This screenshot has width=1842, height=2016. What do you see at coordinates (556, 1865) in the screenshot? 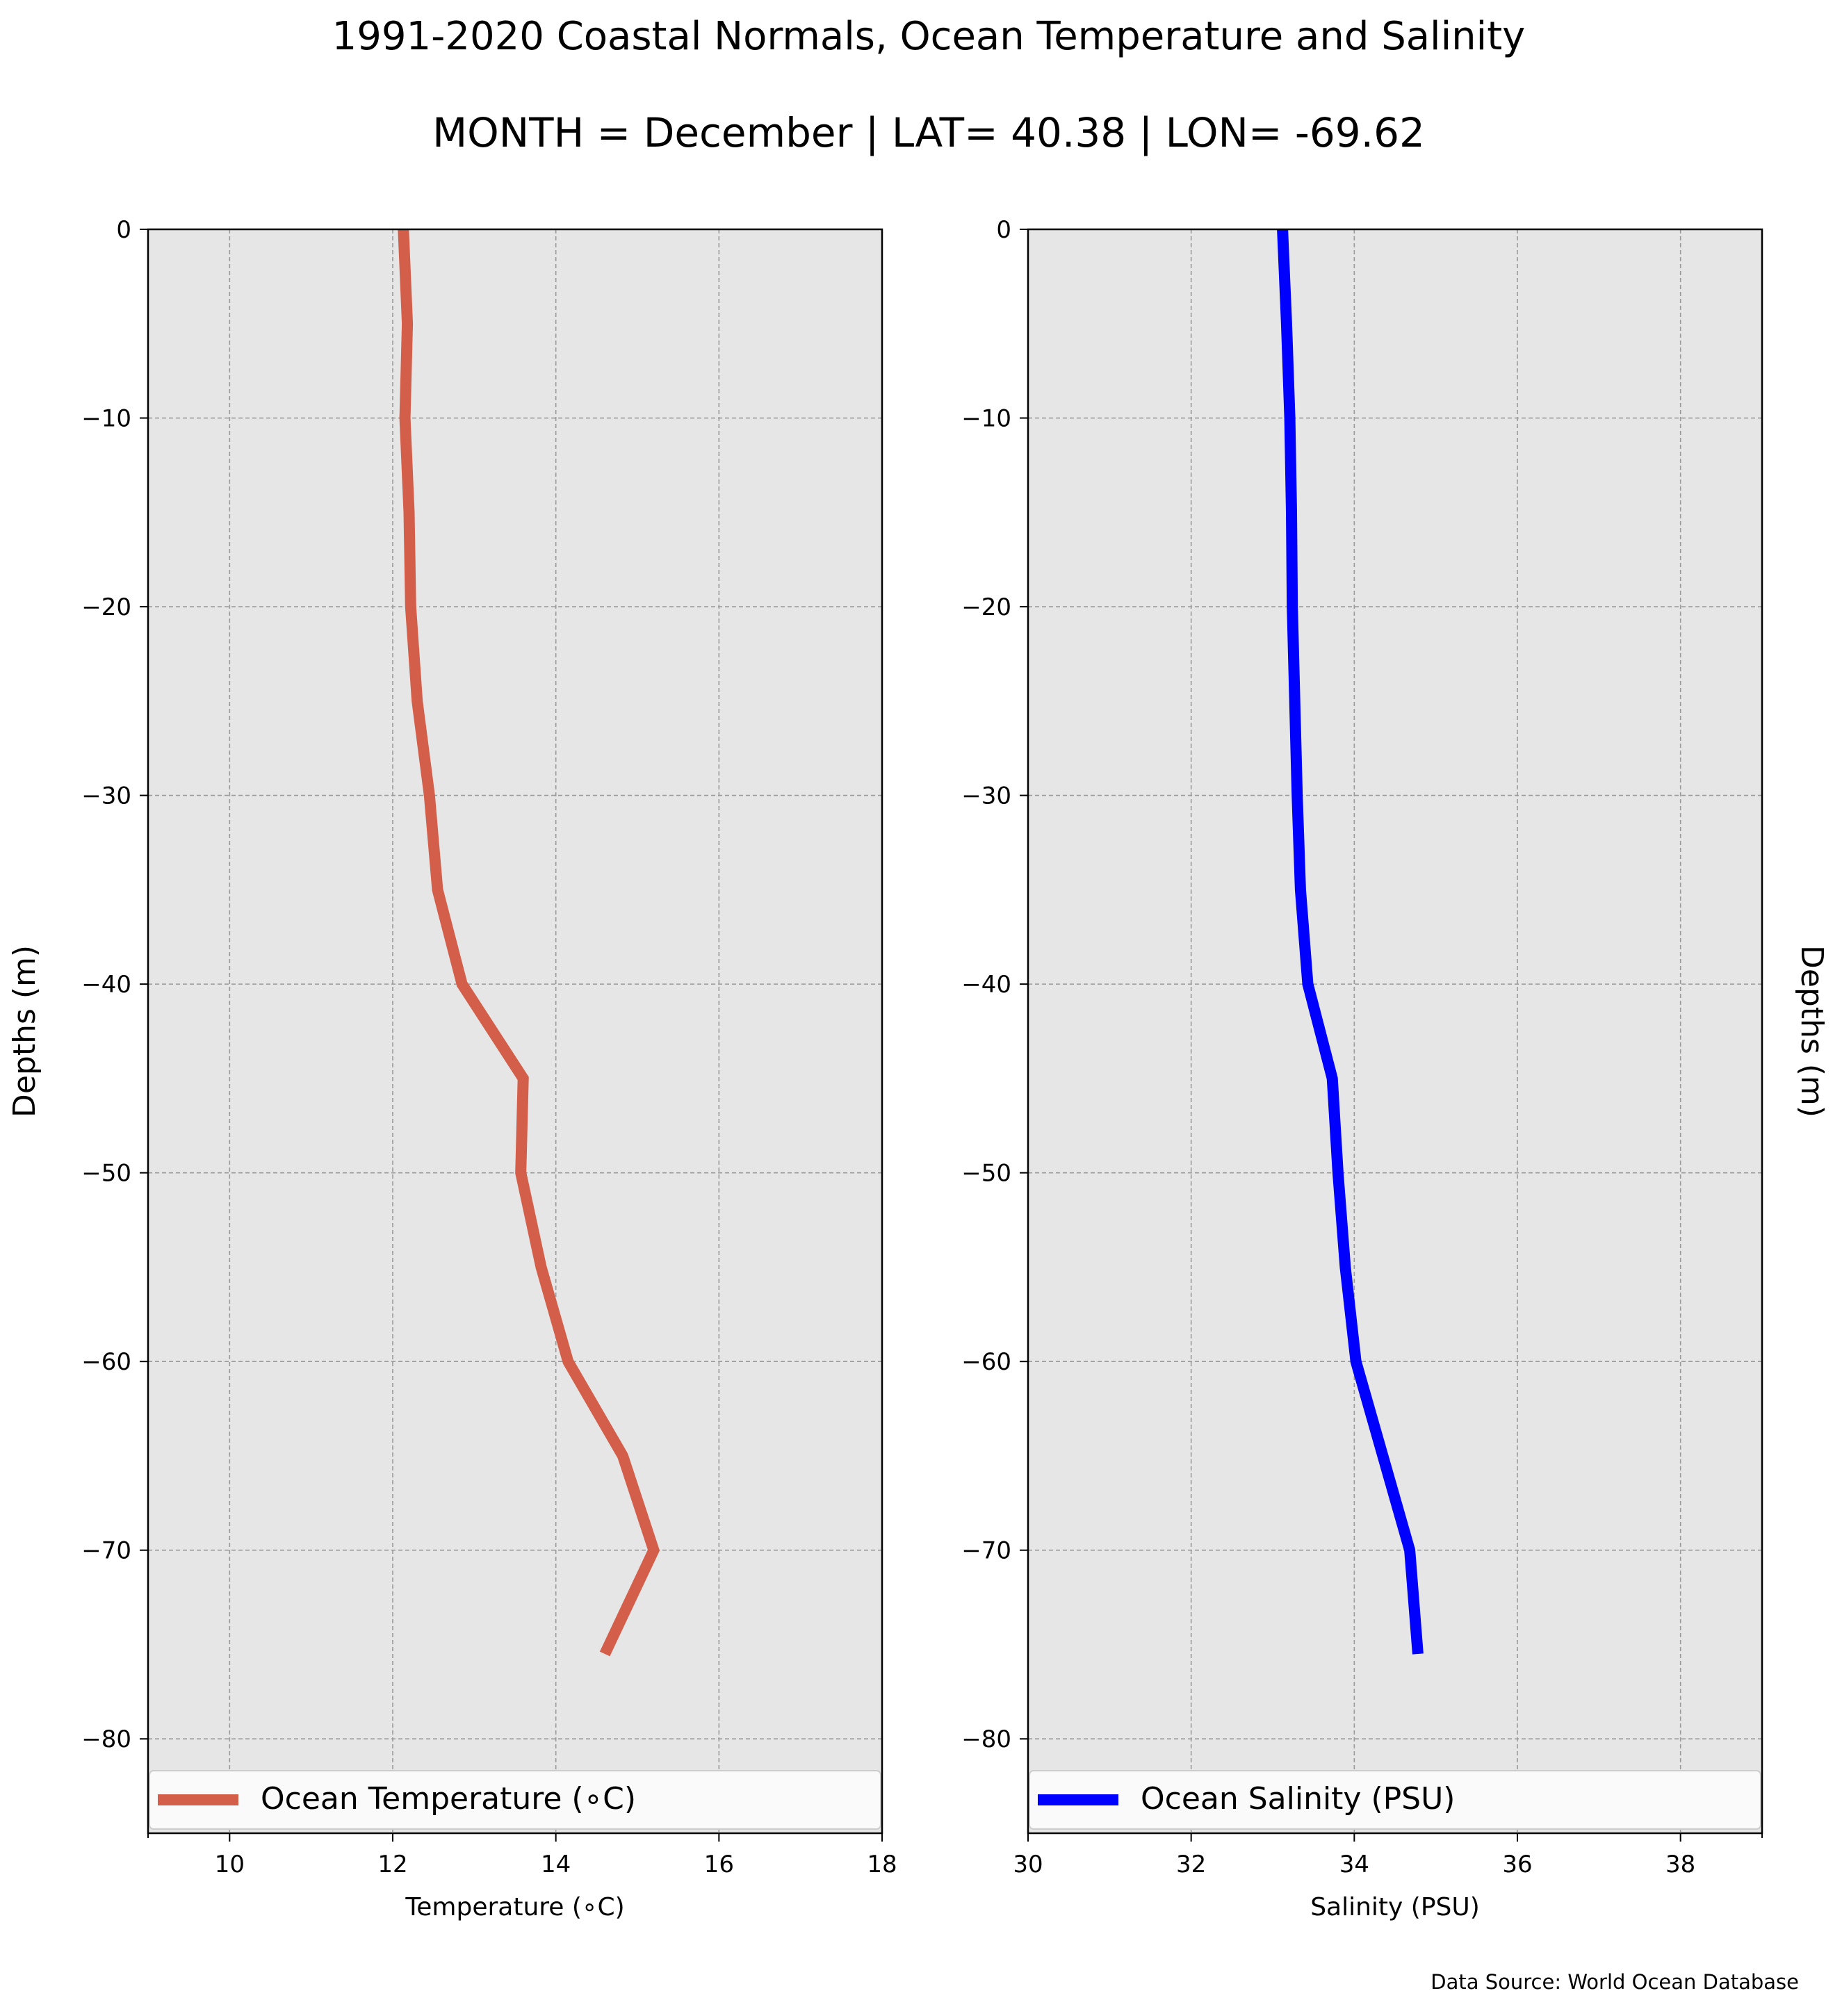
I see `x-tick-label: 14` at bounding box center [556, 1865].